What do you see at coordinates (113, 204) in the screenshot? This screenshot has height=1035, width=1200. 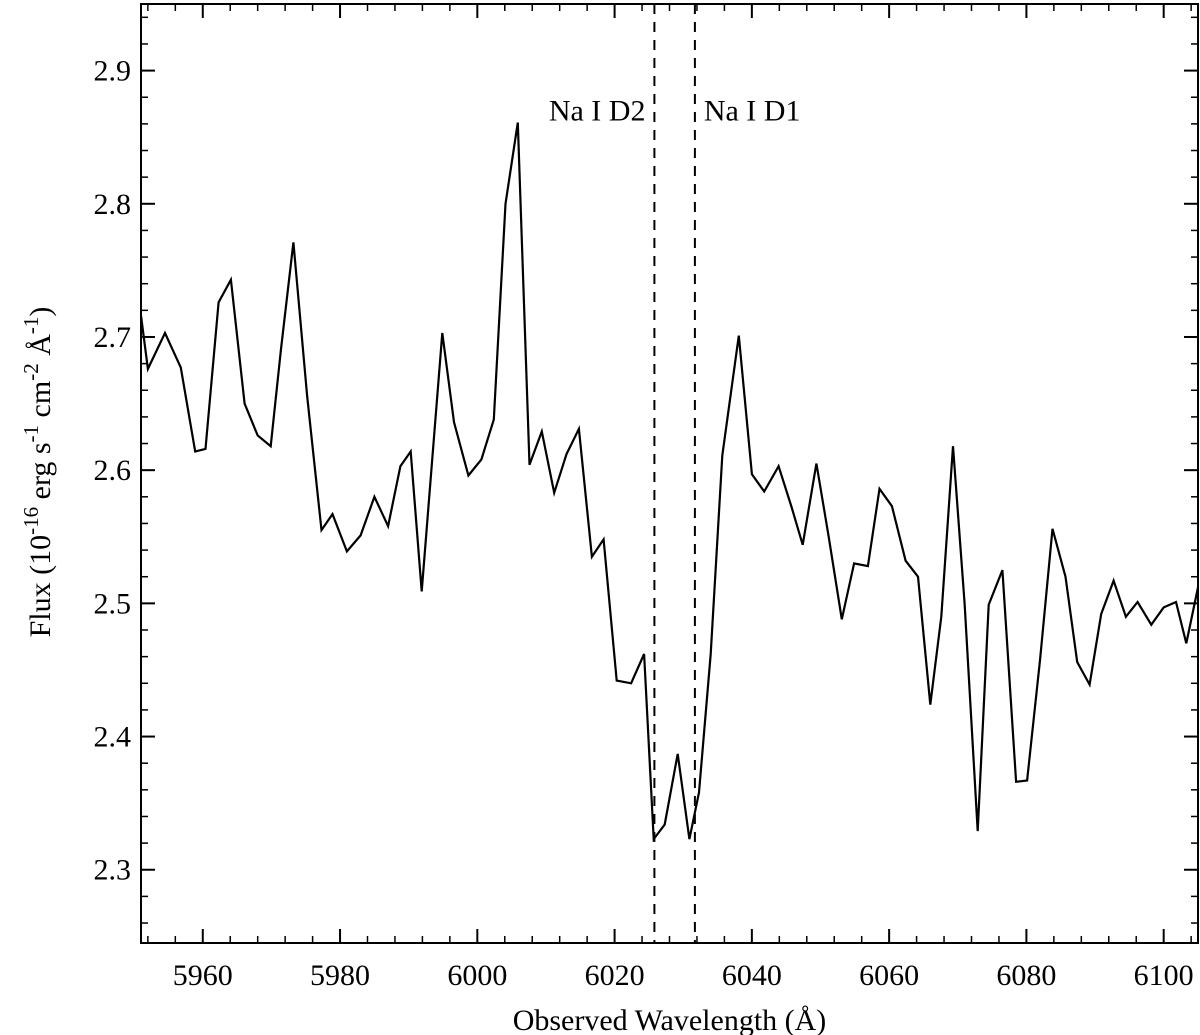 I see `y-tick-label: 2.8` at bounding box center [113, 204].